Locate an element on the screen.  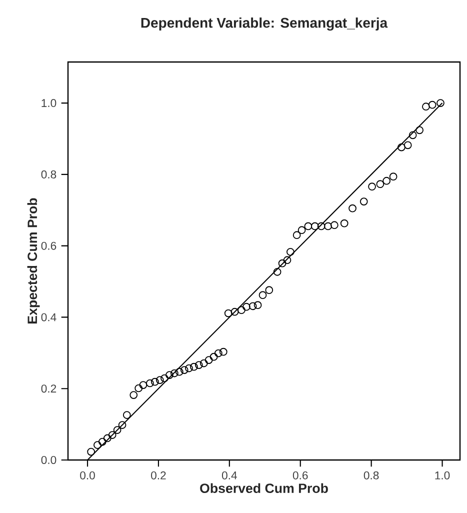
x-tick-label: 0.0 is located at coordinates (87, 475).